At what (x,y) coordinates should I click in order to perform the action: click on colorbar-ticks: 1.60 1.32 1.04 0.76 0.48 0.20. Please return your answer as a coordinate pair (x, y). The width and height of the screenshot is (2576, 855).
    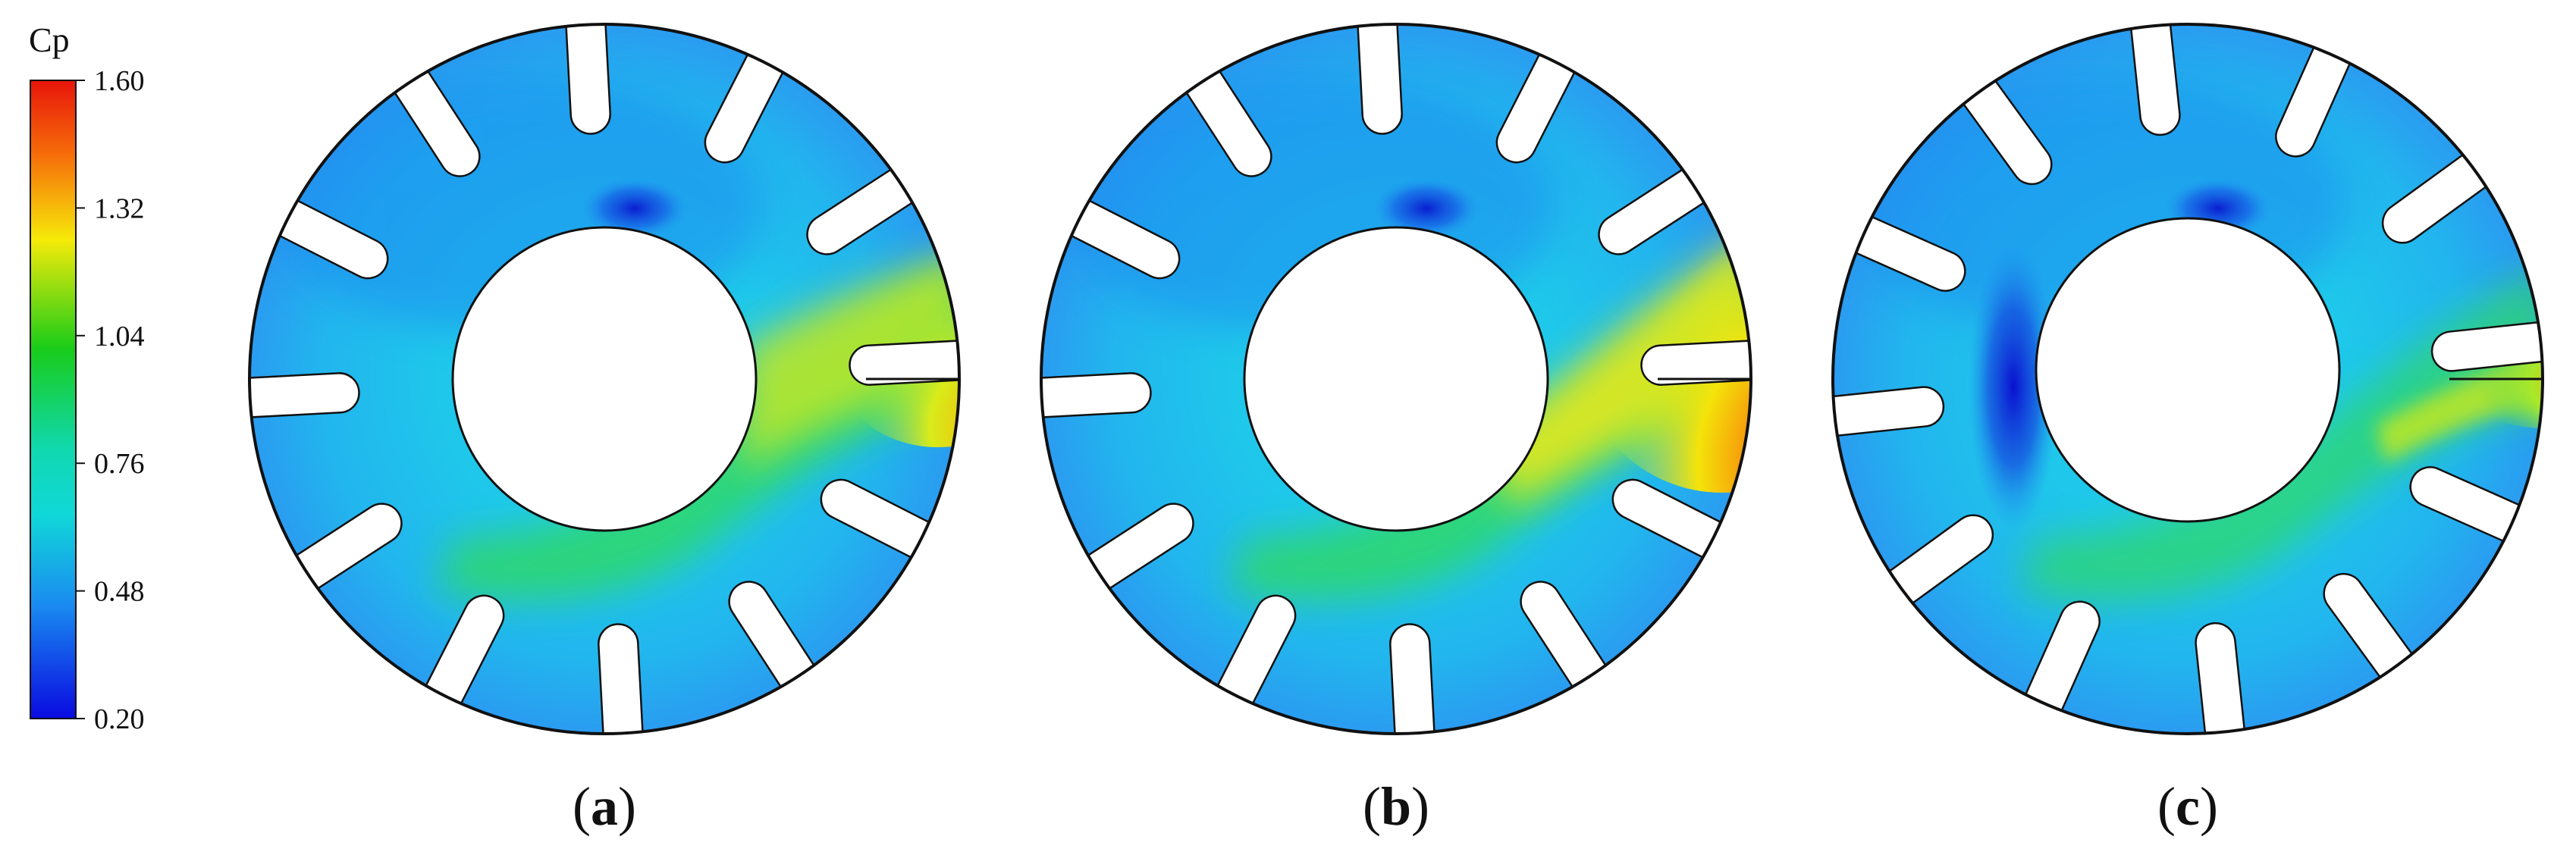
    Looking at the image, I should click on (110, 400).